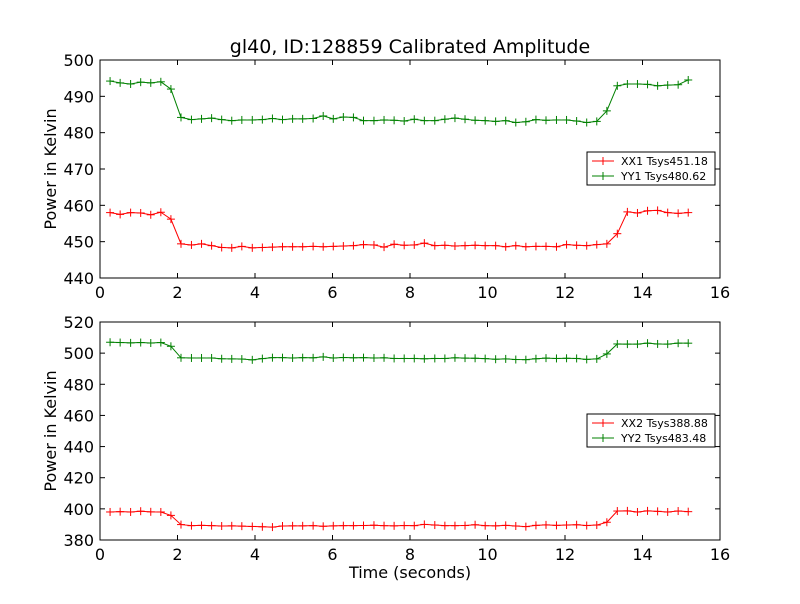 The width and height of the screenshot is (800, 604). I want to click on y-tick-label: 520, so click(78, 322).